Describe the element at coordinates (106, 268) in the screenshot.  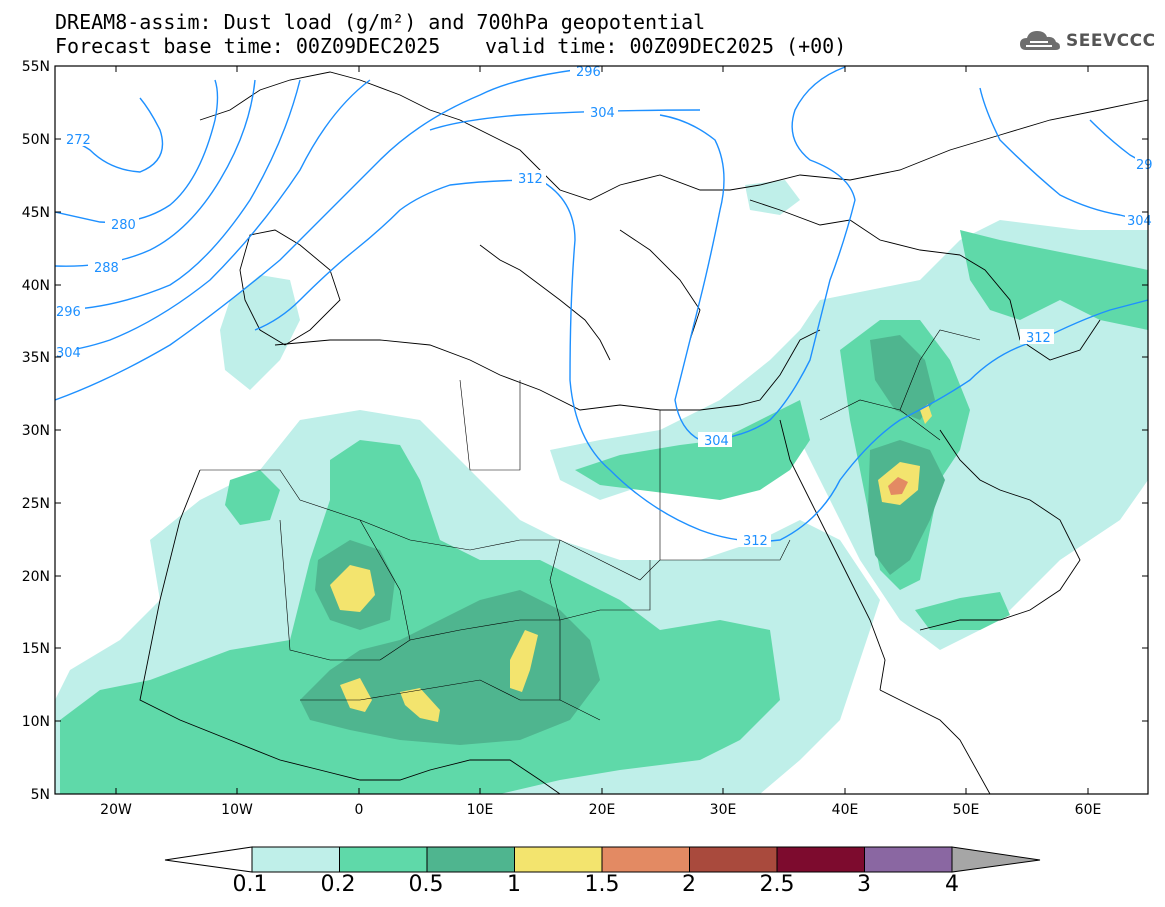
I see `contour-label: 288` at that location.